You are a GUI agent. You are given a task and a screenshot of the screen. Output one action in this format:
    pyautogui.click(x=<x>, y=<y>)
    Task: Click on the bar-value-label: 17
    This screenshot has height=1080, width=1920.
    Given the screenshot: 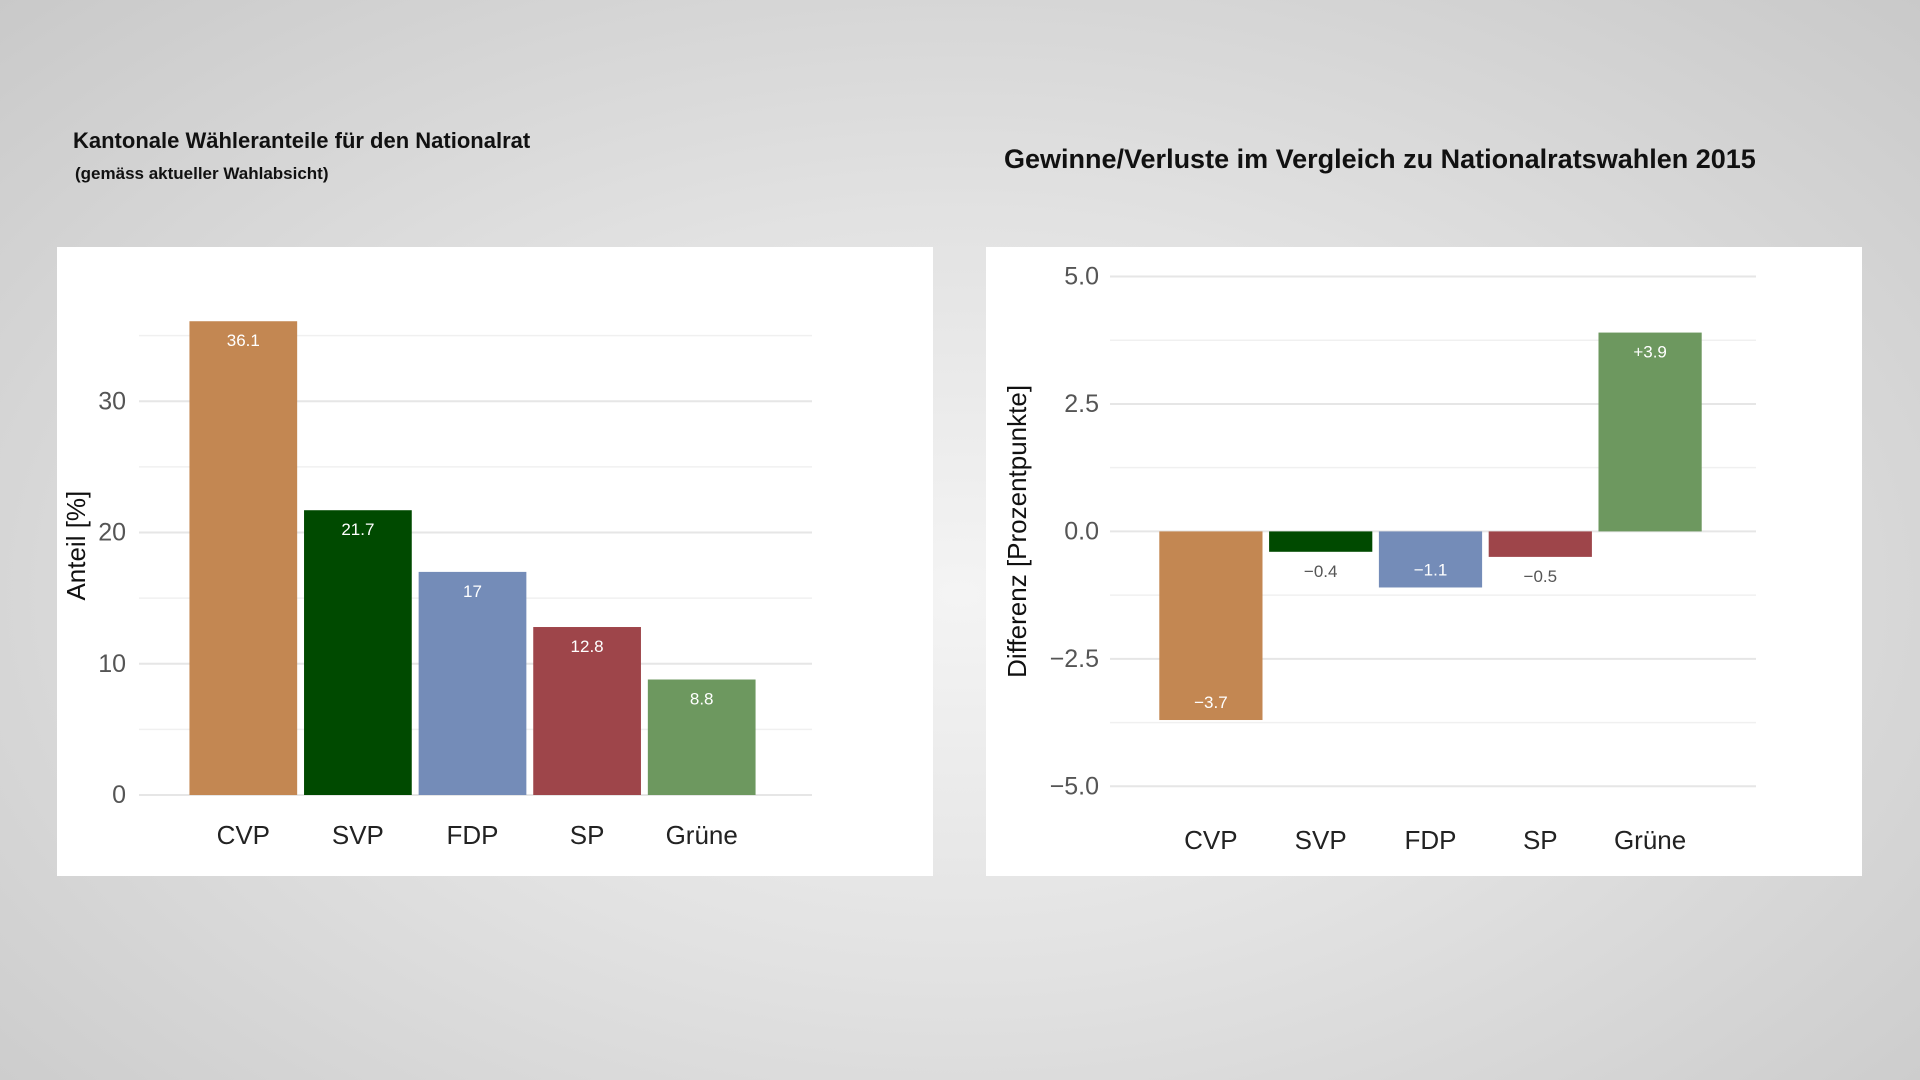 What is the action you would take?
    pyautogui.click(x=472, y=591)
    